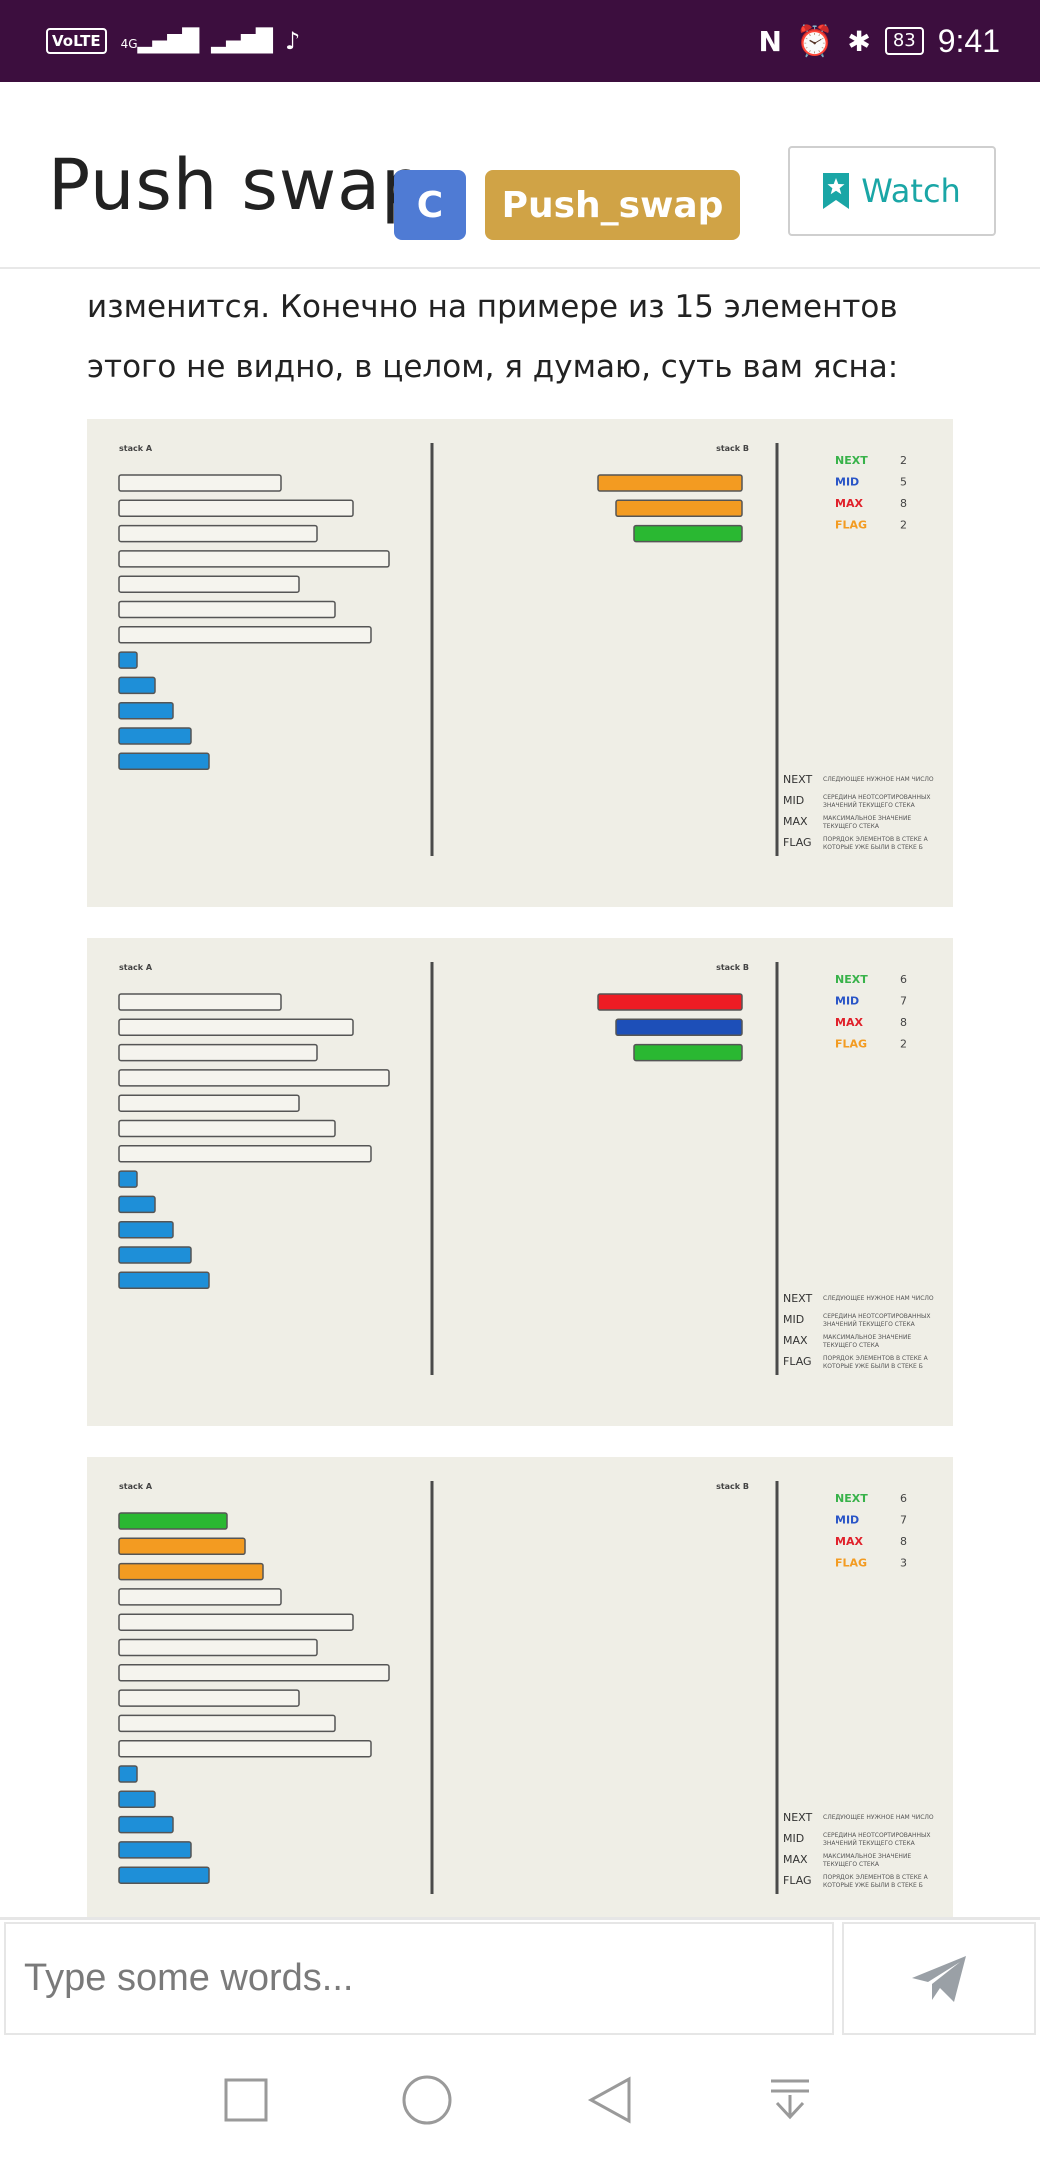 The height and width of the screenshot is (2160, 1040). I want to click on tiktok-icon: ♪, so click(292, 41).